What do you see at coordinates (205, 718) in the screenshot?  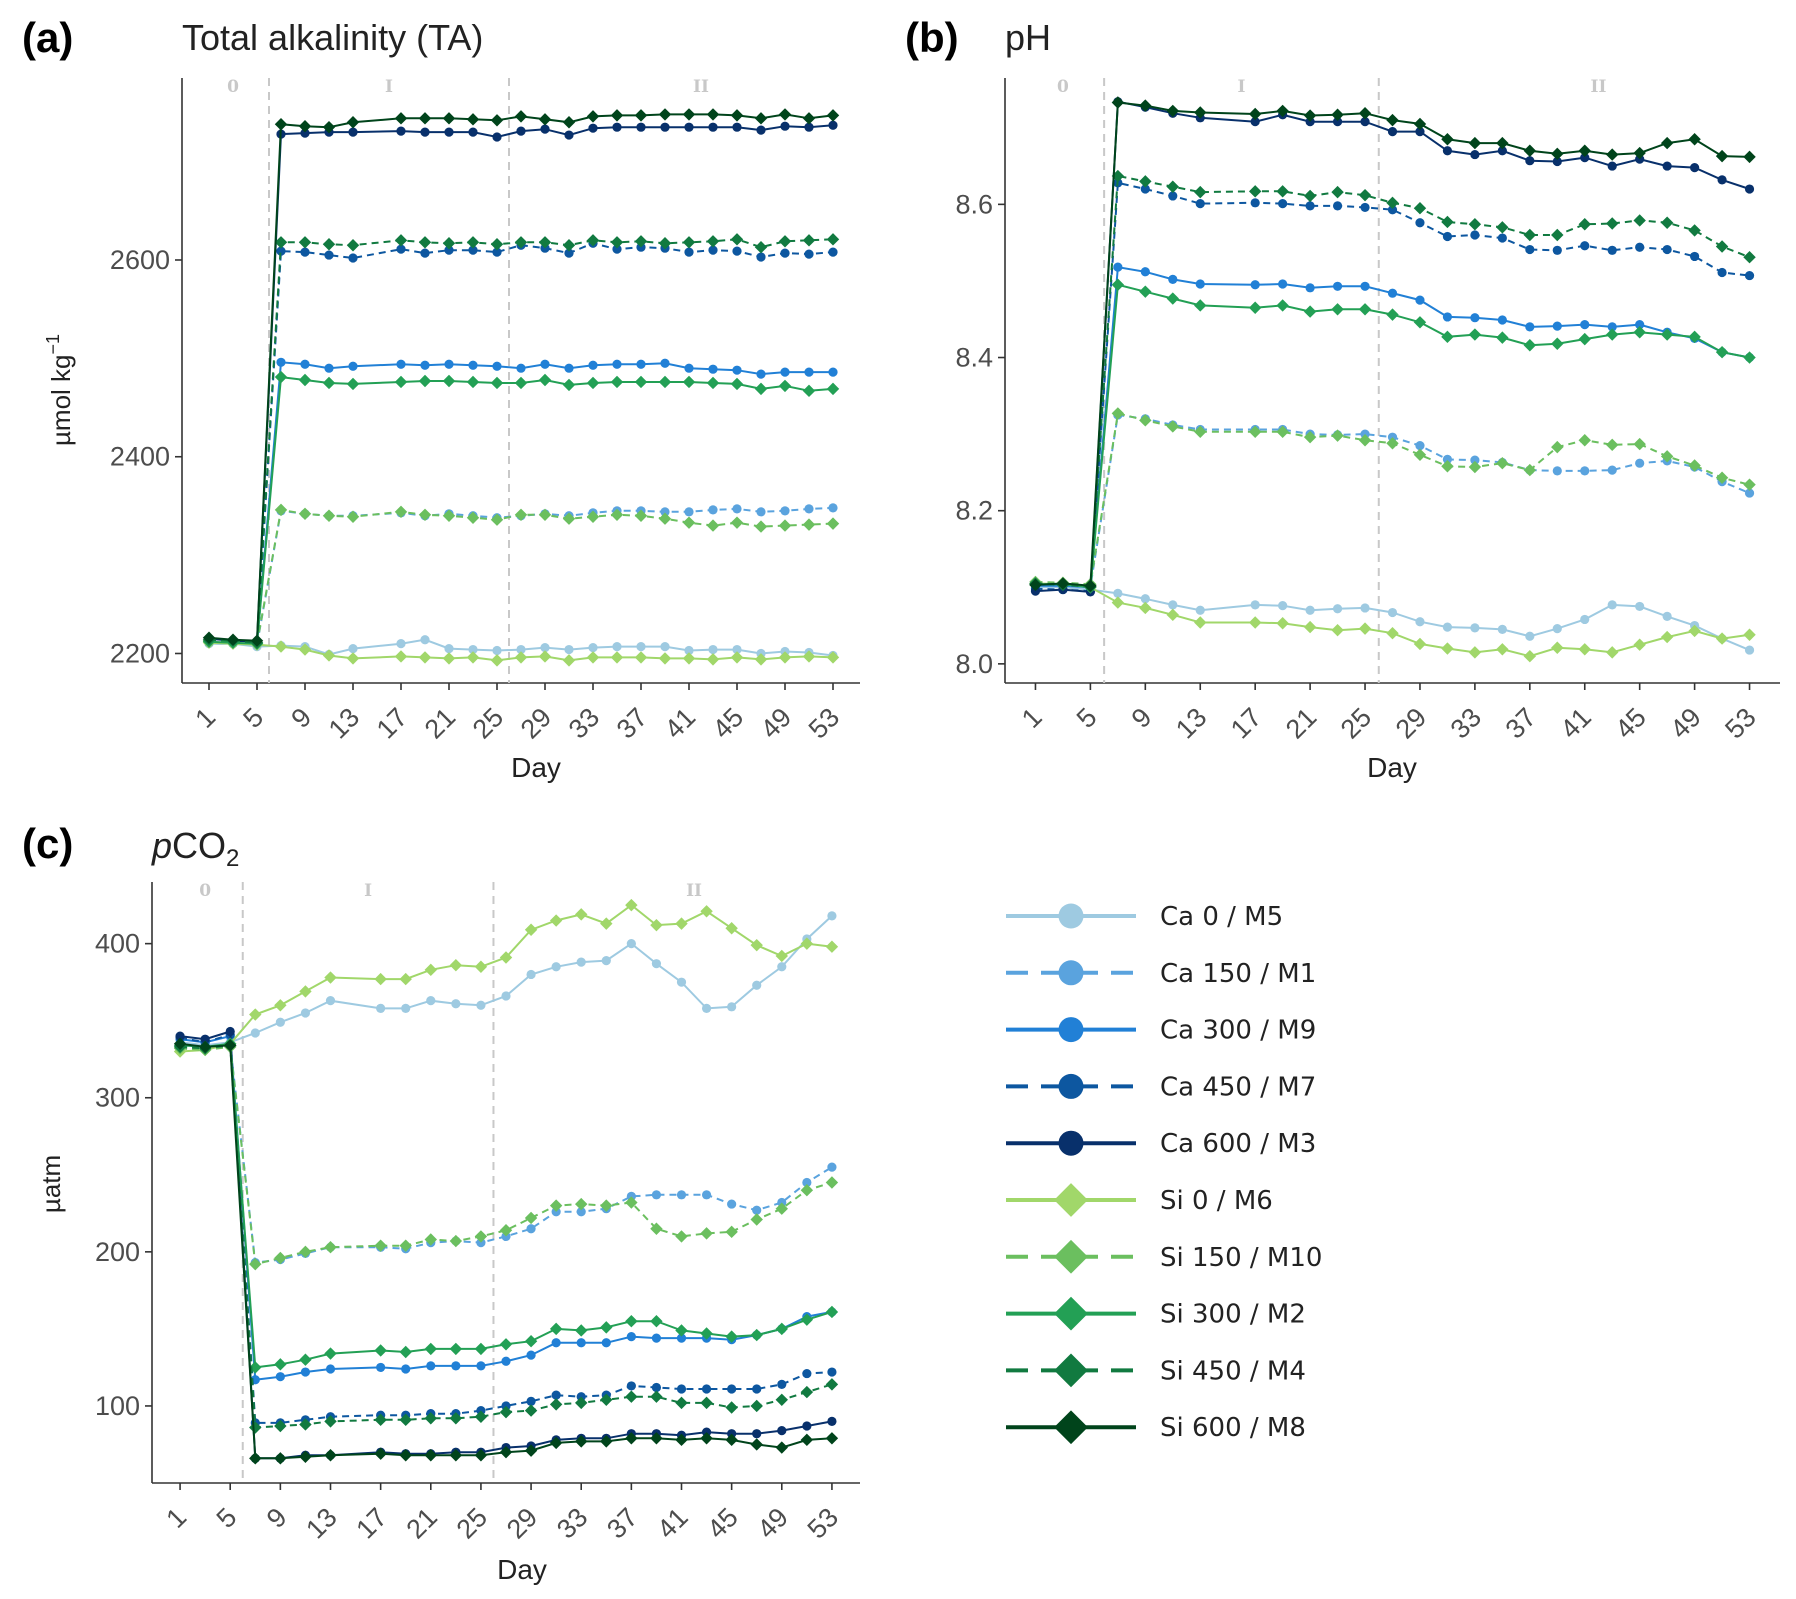 I see `x-tick-label: 1` at bounding box center [205, 718].